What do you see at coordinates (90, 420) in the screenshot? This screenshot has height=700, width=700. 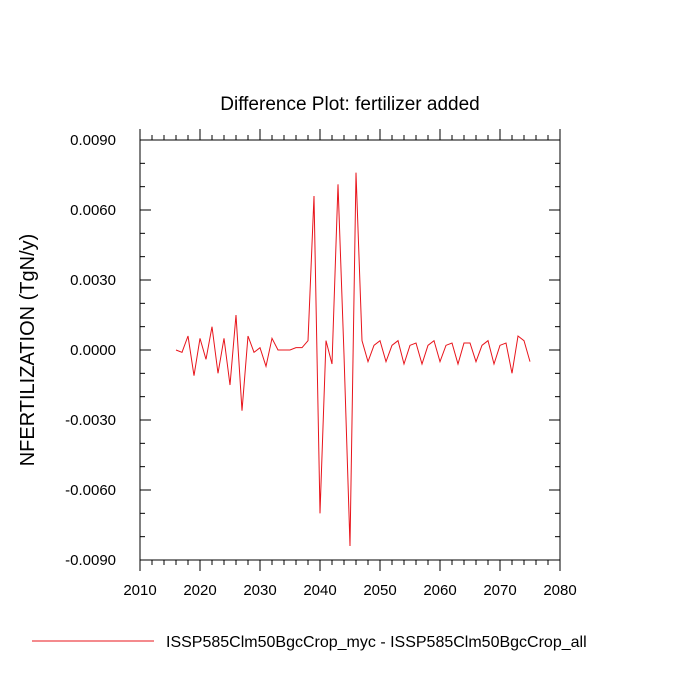 I see `y-tick-label: -0.0030` at bounding box center [90, 420].